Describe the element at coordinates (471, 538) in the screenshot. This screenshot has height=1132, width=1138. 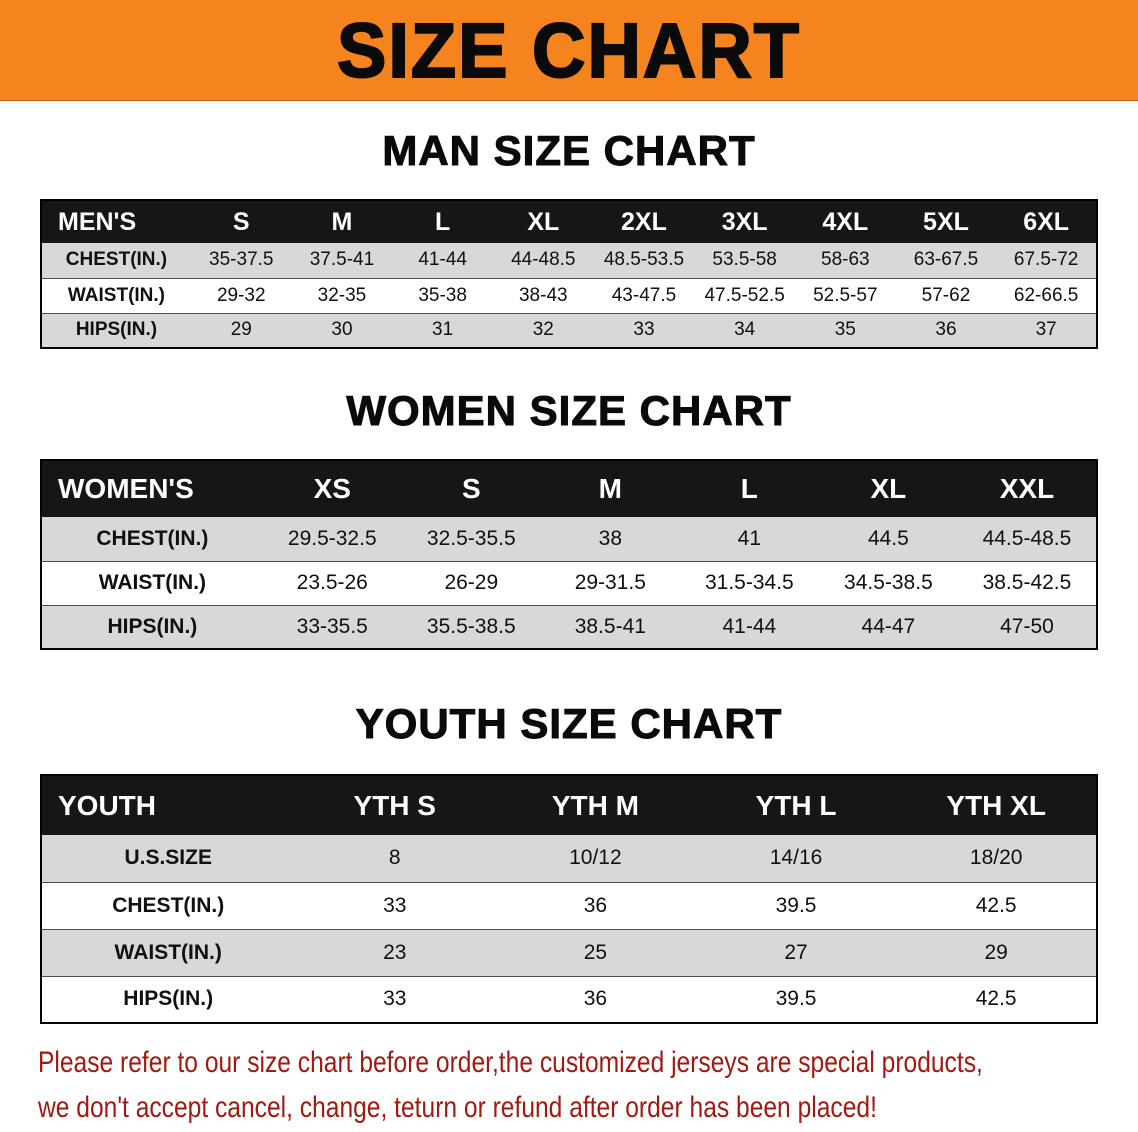
I see `size-value-cell: 32.5-35.5` at that location.